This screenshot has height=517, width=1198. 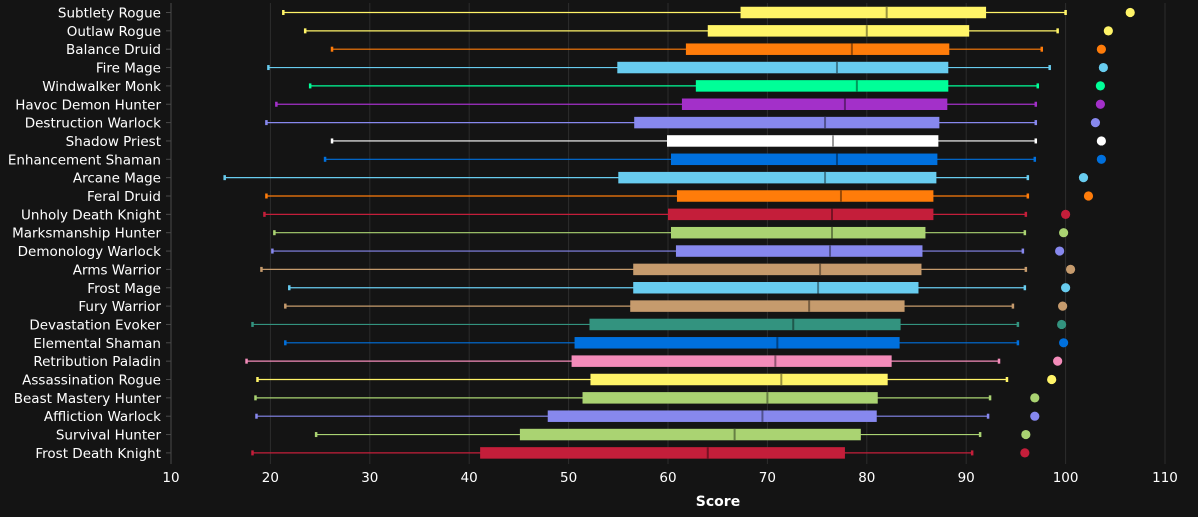 What do you see at coordinates (676, 343) in the screenshot?
I see `box-elemental-shaman` at bounding box center [676, 343].